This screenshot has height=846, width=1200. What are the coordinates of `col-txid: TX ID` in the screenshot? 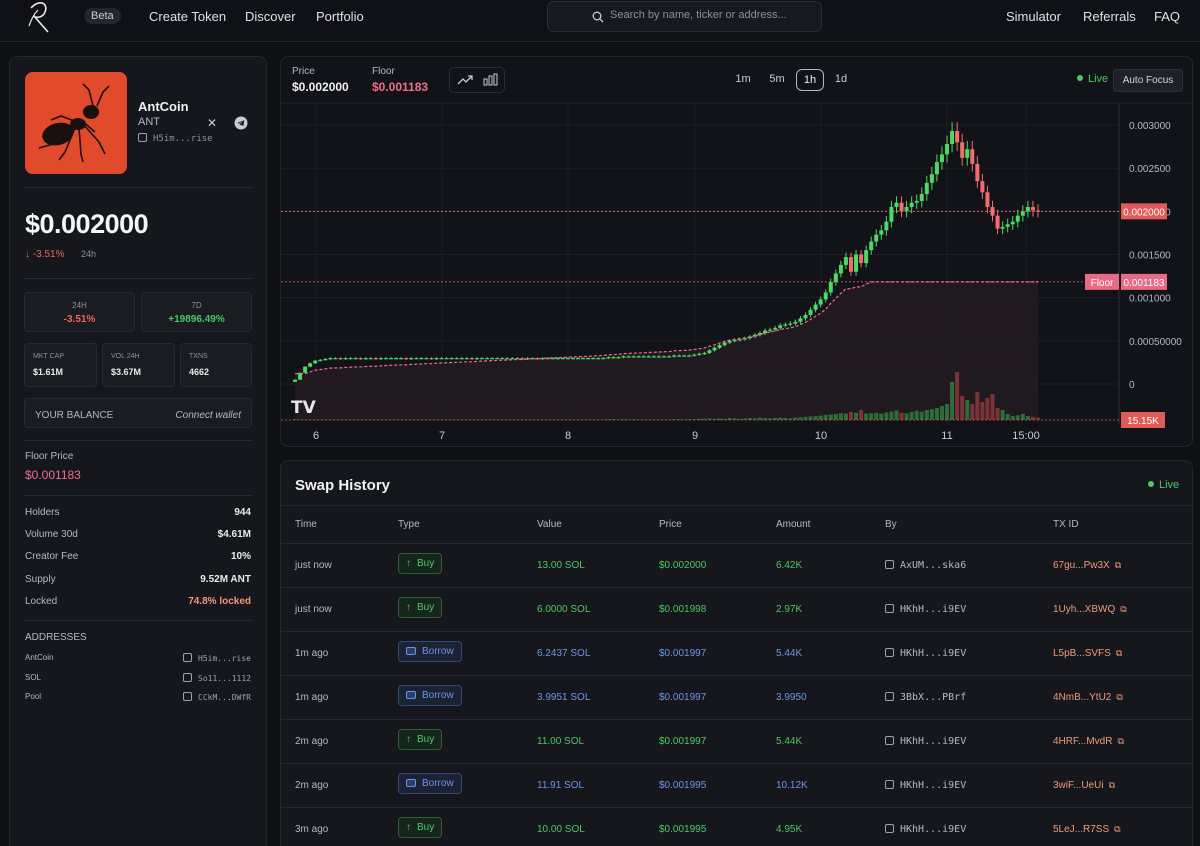 It's located at (1066, 524).